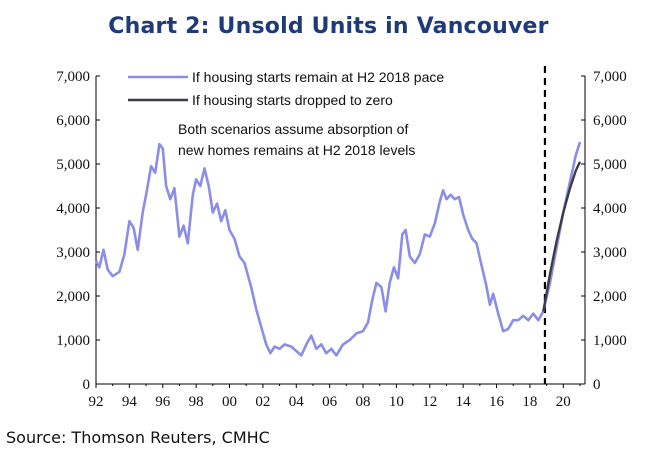  What do you see at coordinates (464, 402) in the screenshot?
I see `x-tick-label: 14` at bounding box center [464, 402].